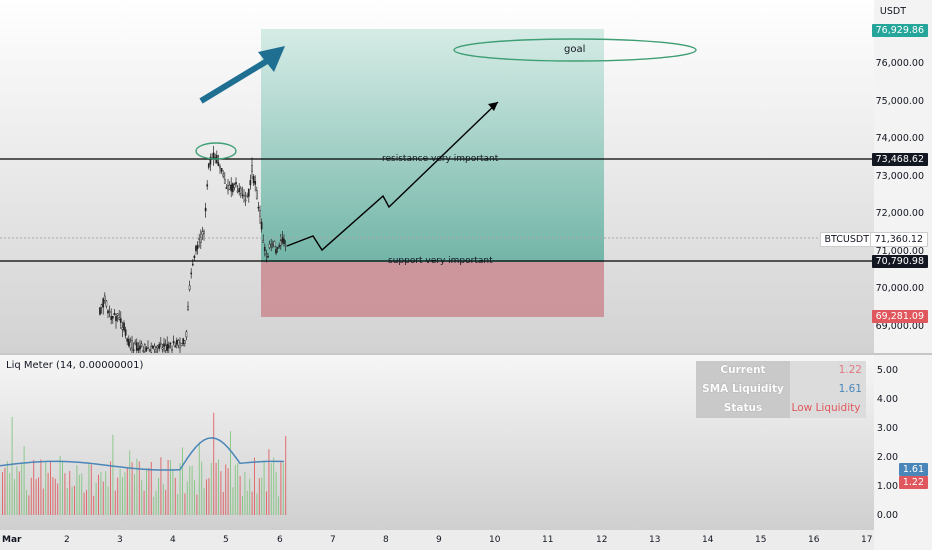 Image resolution: width=932 pixels, height=550 pixels. Describe the element at coordinates (887, 370) in the screenshot. I see `indicator-axis-label: 5.00` at that location.